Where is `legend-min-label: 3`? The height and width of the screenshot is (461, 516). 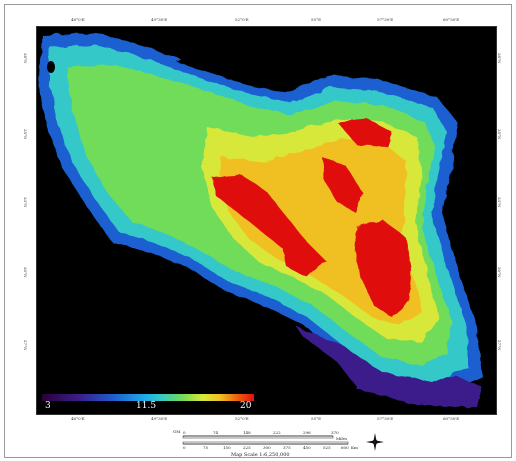
legend-min-label: 3 is located at coordinates (48, 406).